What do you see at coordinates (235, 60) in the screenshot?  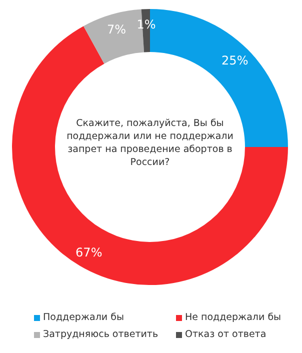 I see `data-label: 25%` at bounding box center [235, 60].